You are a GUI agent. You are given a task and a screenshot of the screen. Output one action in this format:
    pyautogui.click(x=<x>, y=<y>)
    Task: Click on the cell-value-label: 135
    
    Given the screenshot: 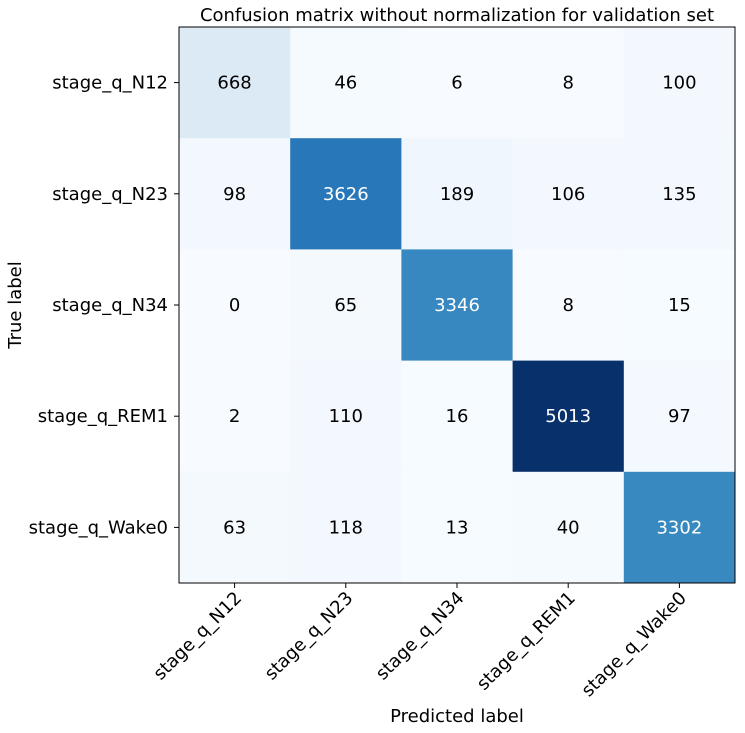 What is the action you would take?
    pyautogui.click(x=679, y=194)
    